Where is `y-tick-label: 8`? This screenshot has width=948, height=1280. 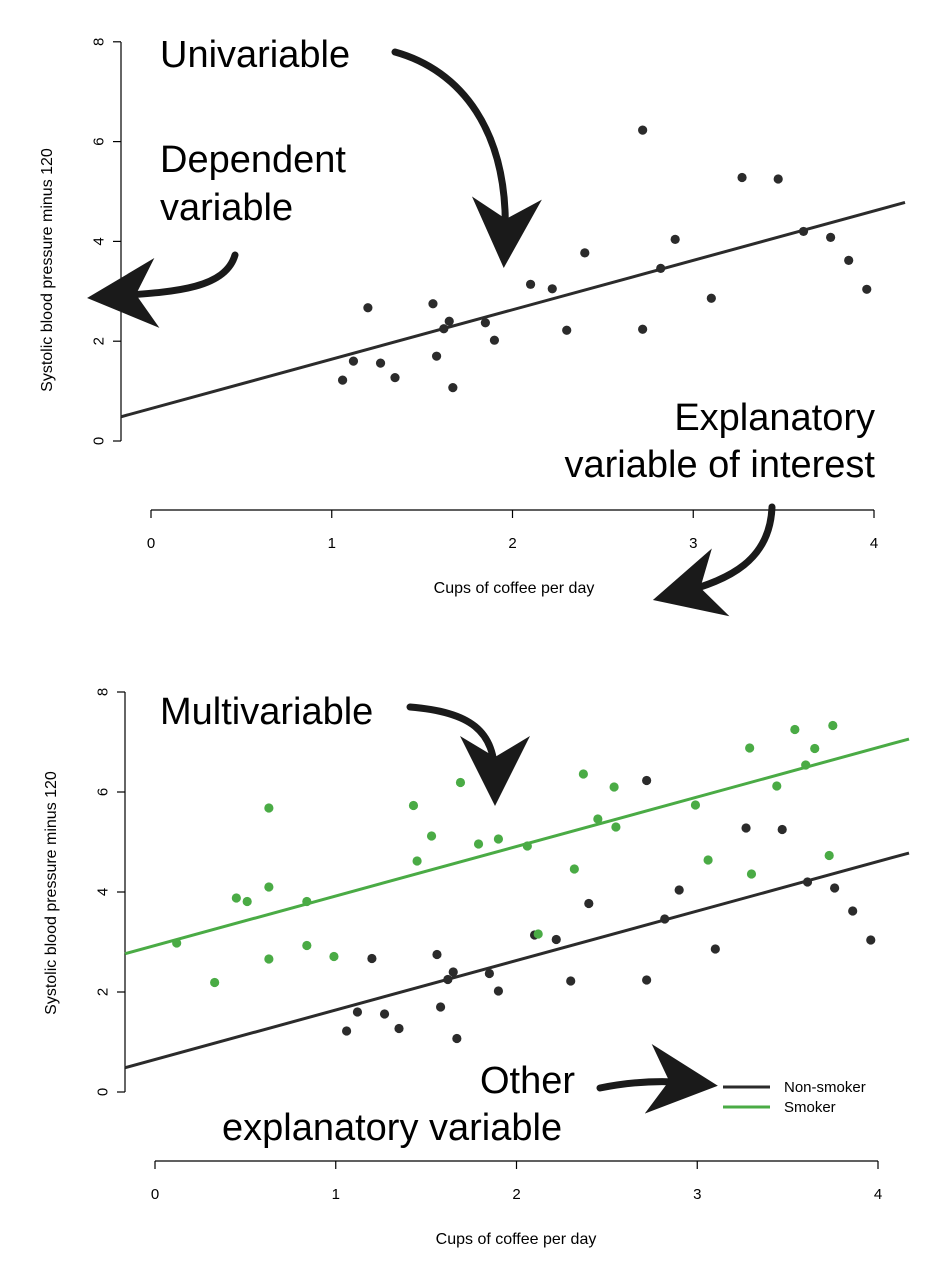 y-tick-label: 8 is located at coordinates (103, 692).